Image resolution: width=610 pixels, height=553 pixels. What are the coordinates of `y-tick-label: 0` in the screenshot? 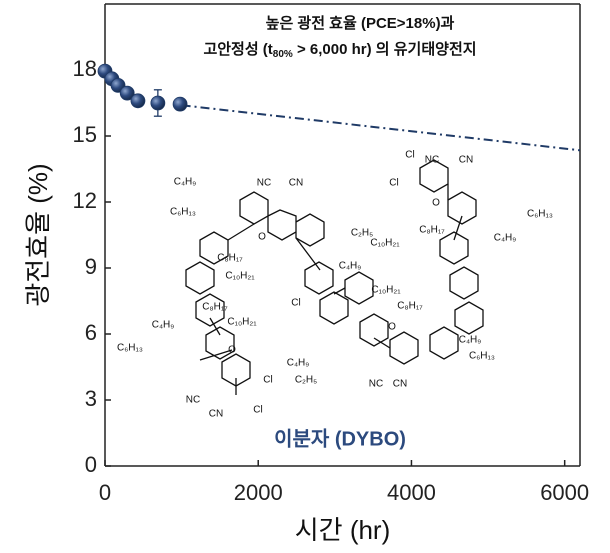 It's located at (91, 464).